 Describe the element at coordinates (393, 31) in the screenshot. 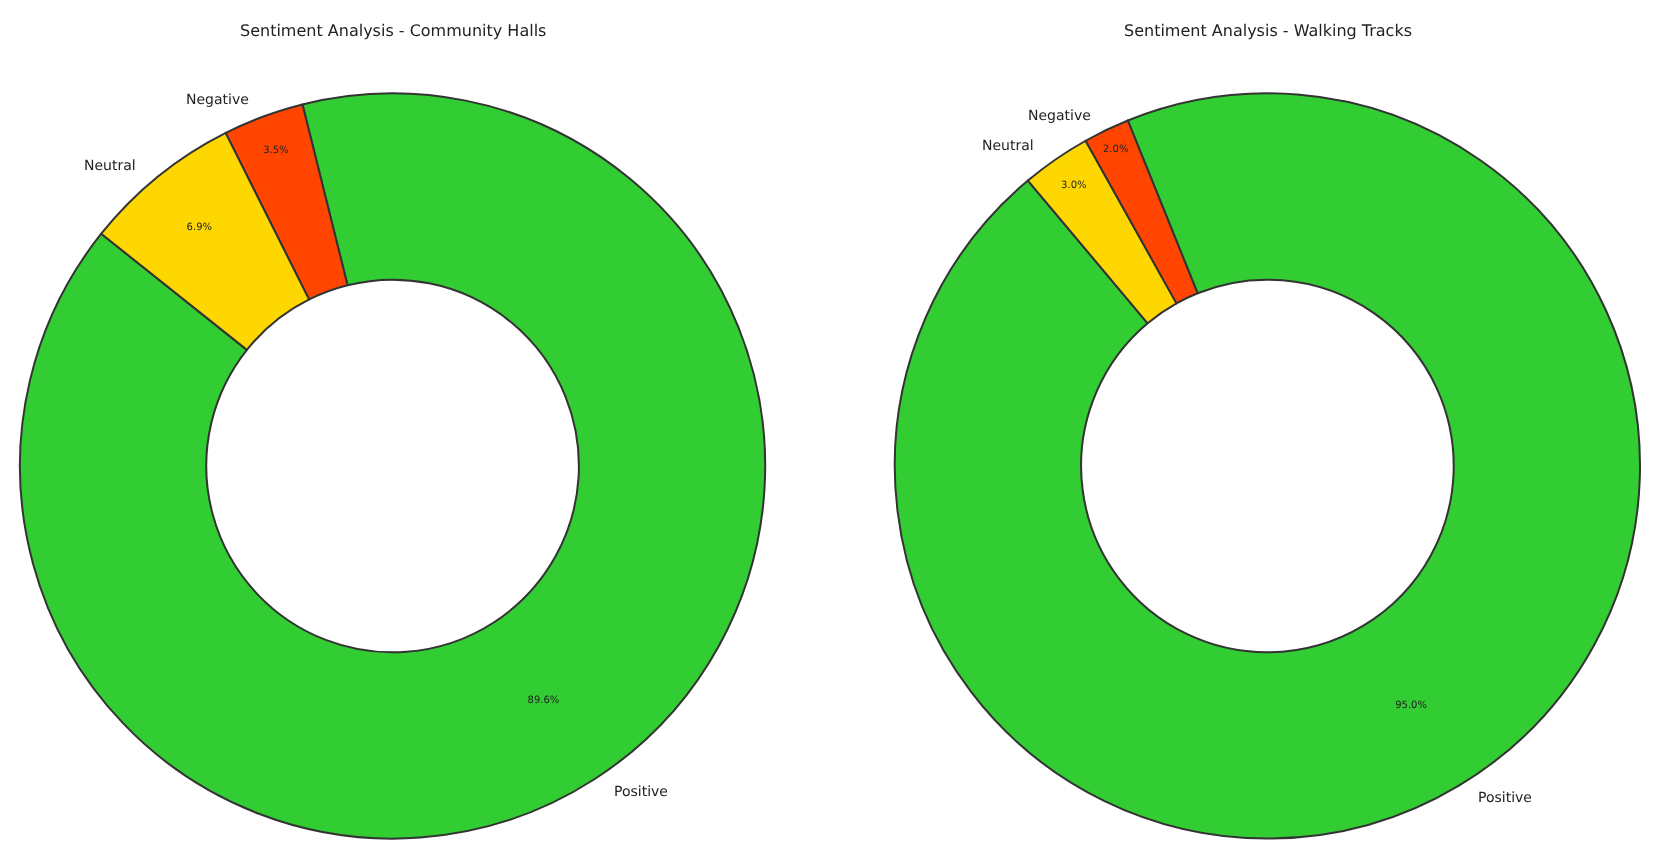

I see `chart-title: Sentiment Analysis - Community Halls` at that location.